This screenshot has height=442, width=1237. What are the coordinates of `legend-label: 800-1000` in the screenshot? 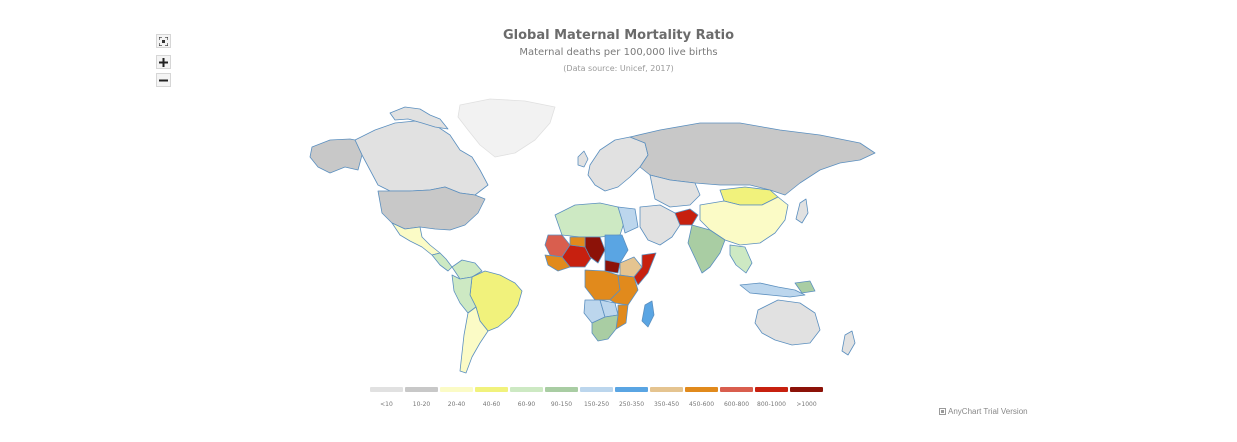 It's located at (771, 404).